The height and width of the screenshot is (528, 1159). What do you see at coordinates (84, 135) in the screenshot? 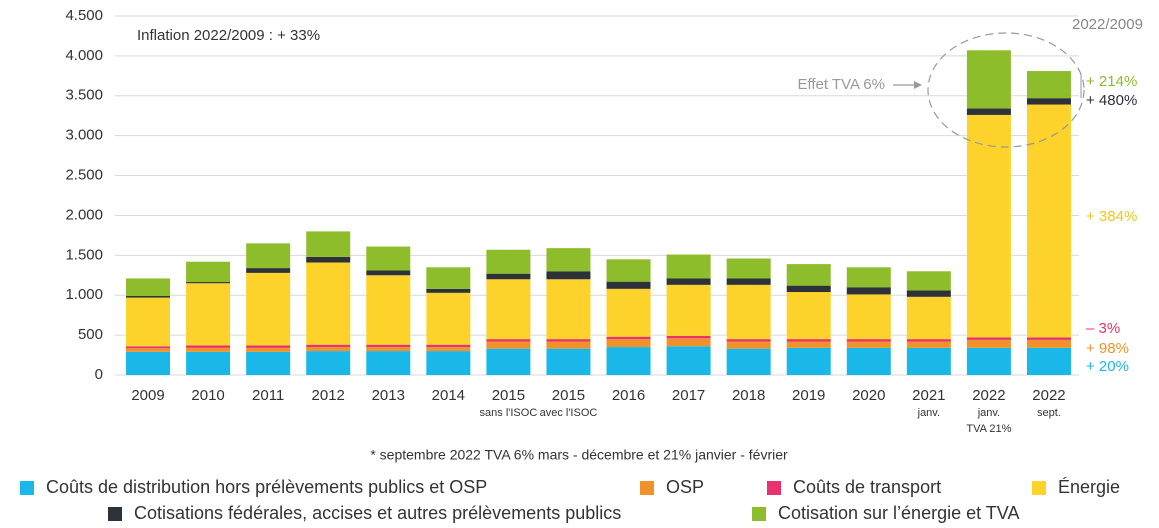
I see `y-tick-label: 3.000` at bounding box center [84, 135].